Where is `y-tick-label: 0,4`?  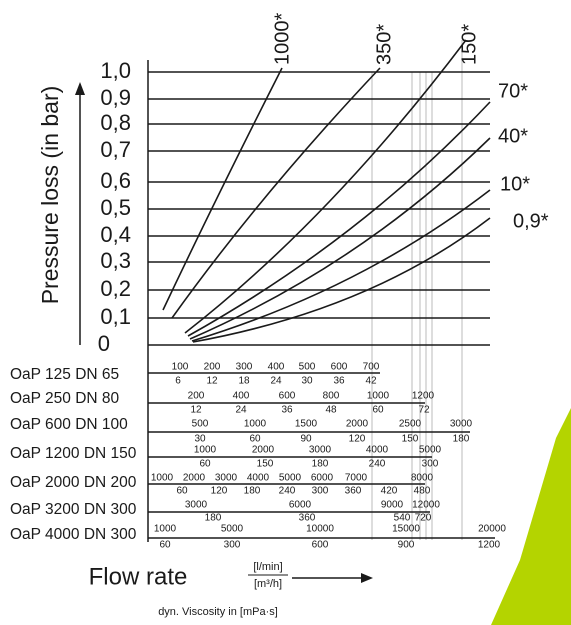 y-tick-label: 0,4 is located at coordinates (115, 234).